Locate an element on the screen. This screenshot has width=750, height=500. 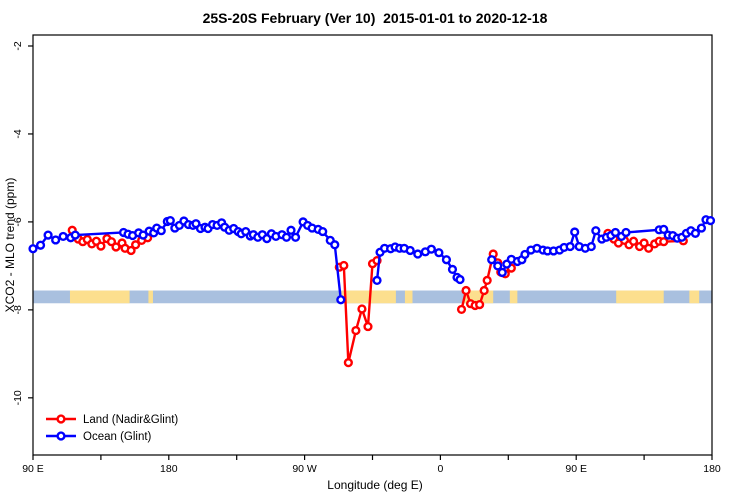
series-ocean-line is located at coordinates (601, 246).